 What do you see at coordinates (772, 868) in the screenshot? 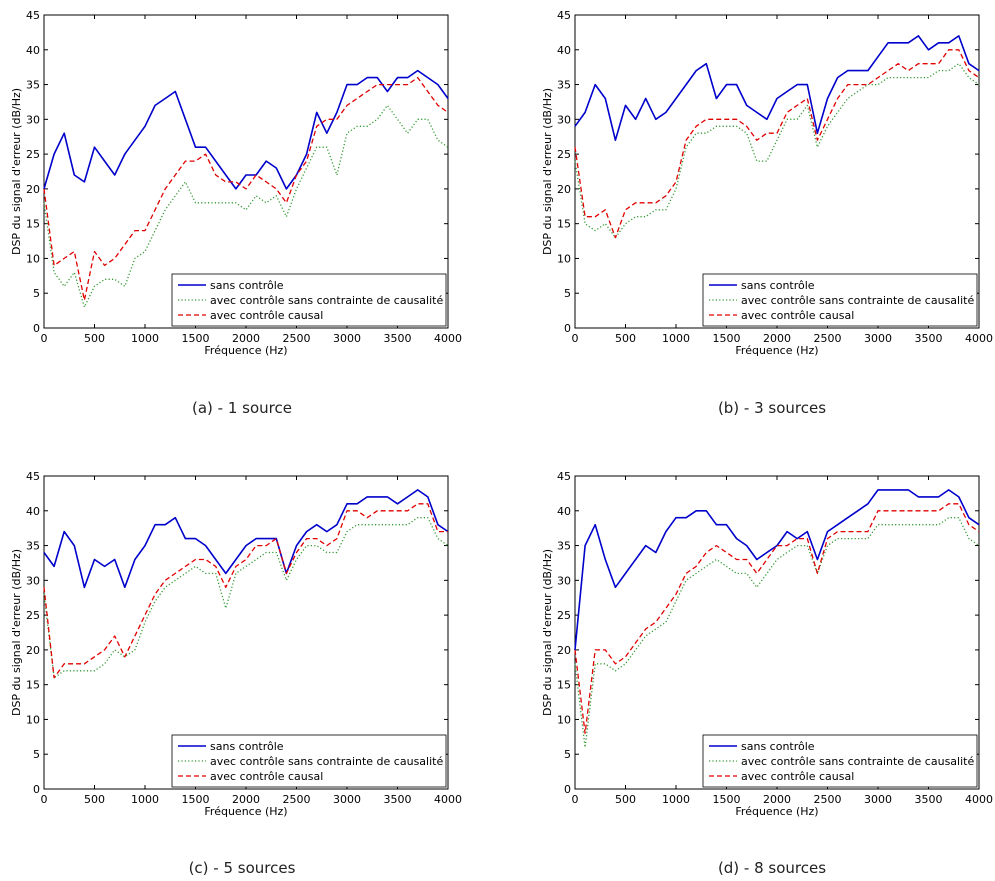
I see `chart-caption: (d) - 8 sources` at bounding box center [772, 868].